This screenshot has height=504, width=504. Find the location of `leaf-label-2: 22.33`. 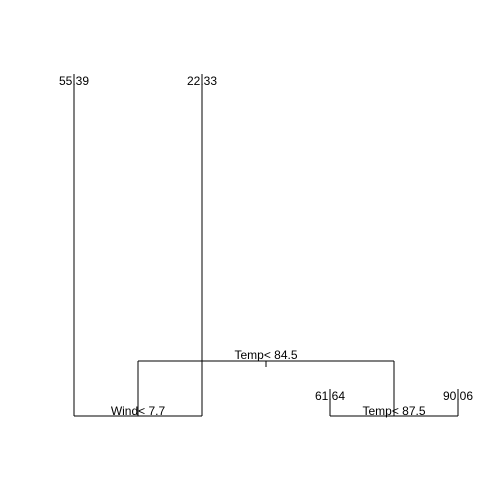

leaf-label-2: 22.33 is located at coordinates (202, 81).